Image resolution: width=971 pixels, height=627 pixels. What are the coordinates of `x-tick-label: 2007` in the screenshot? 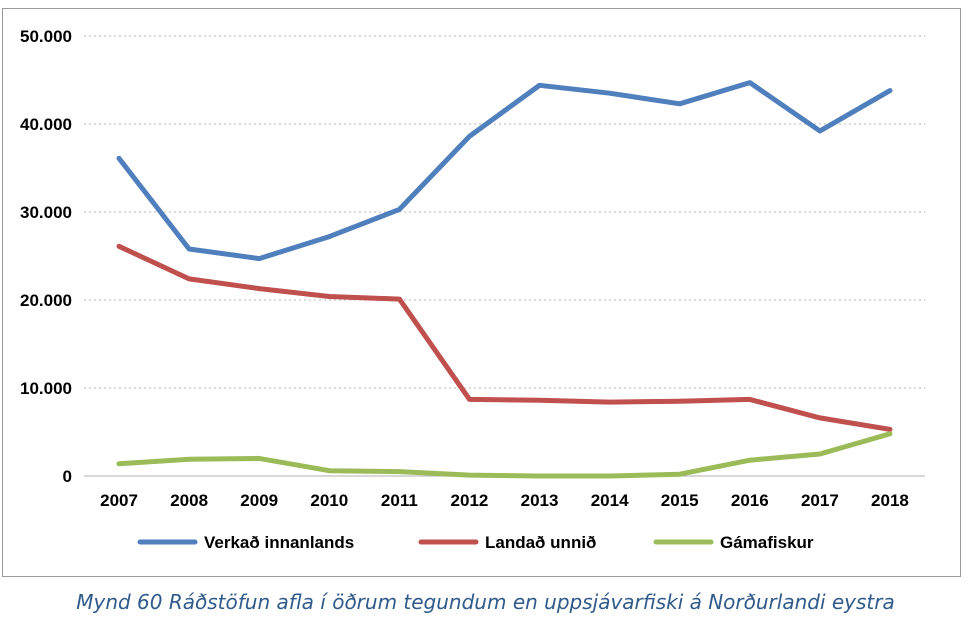 It's located at (119, 500).